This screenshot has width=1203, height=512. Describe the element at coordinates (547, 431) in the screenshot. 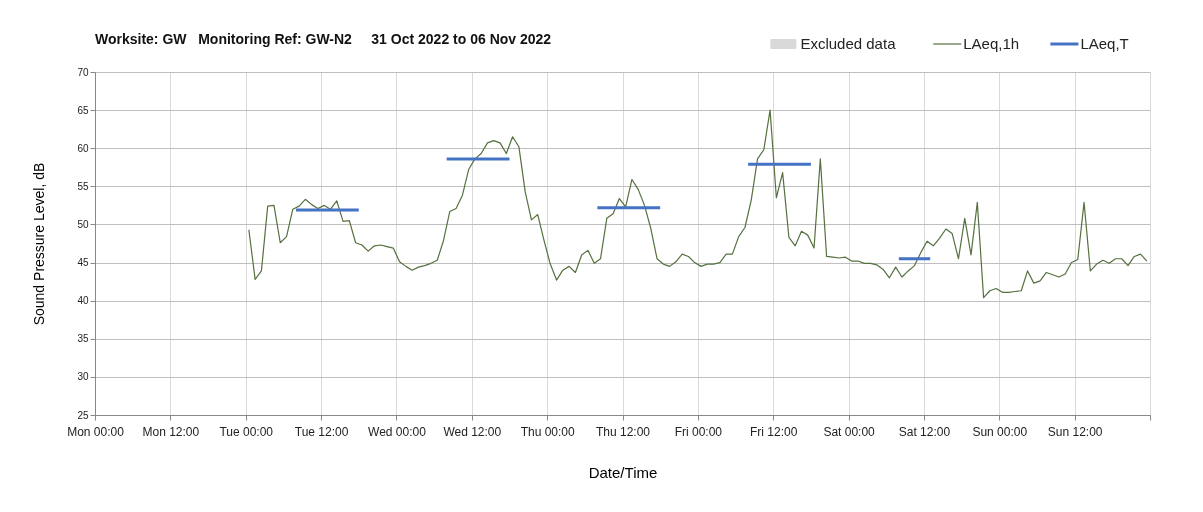

I see `x-tick-label: Thu 00:00` at that location.